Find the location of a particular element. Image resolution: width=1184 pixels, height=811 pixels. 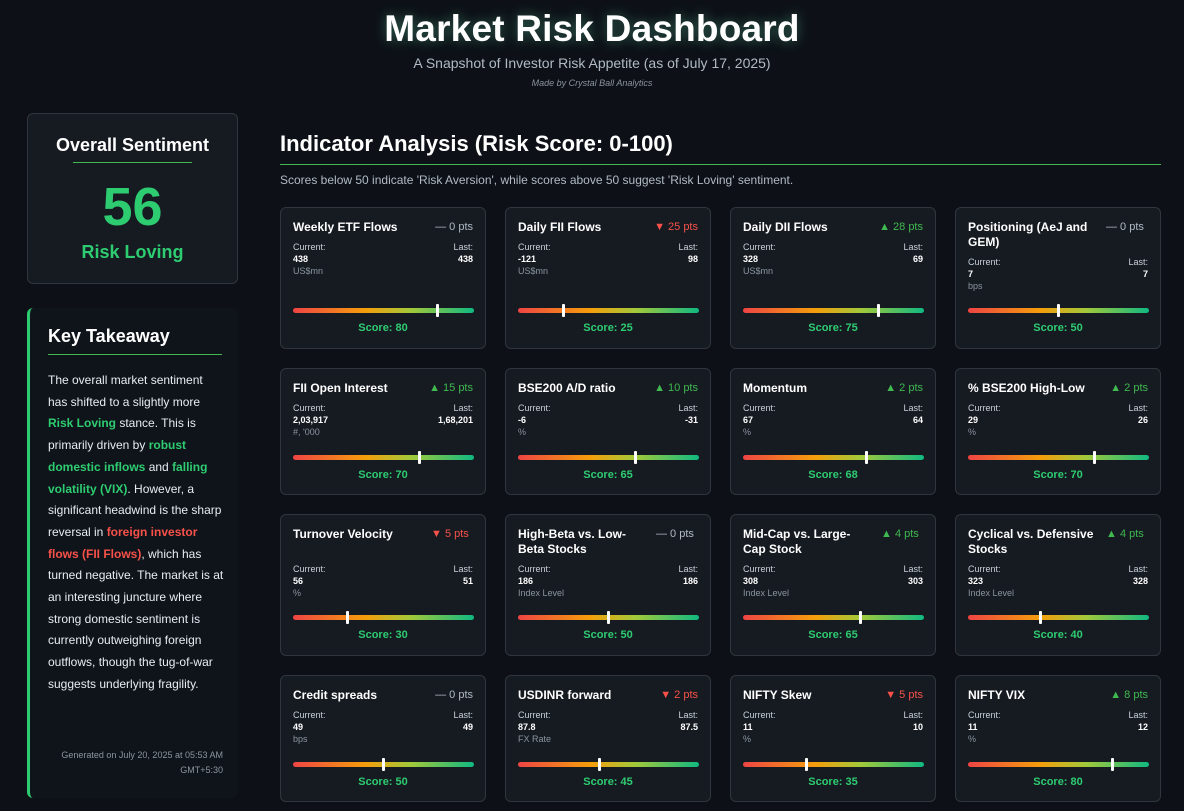

current-value: 438 is located at coordinates (301, 259).